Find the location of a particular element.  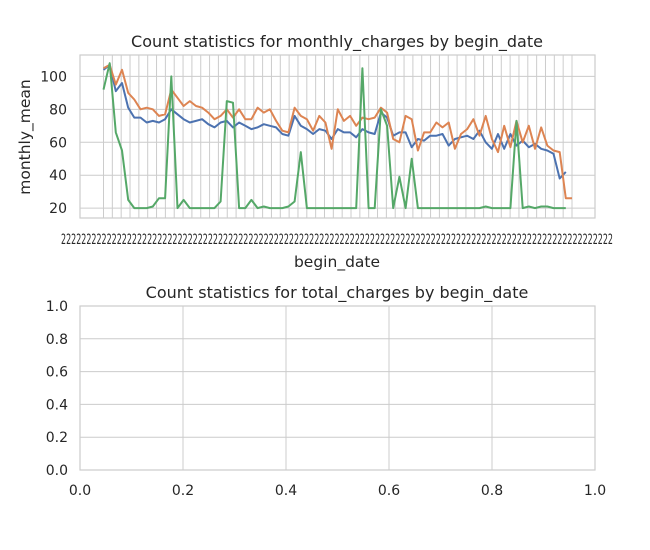

chart2-y-tick-label: 0.2 is located at coordinates (57, 438).